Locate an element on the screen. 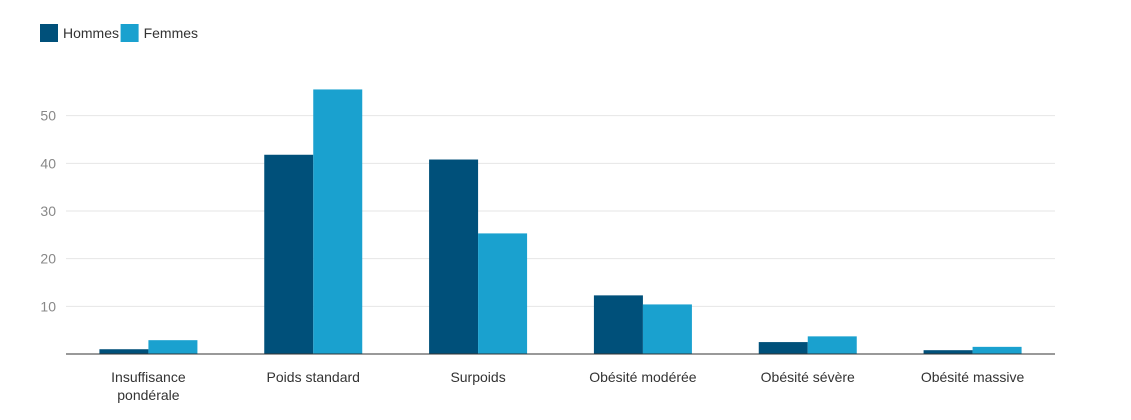 This screenshot has width=1131, height=420. legend-swatch-hommes is located at coordinates (49, 33).